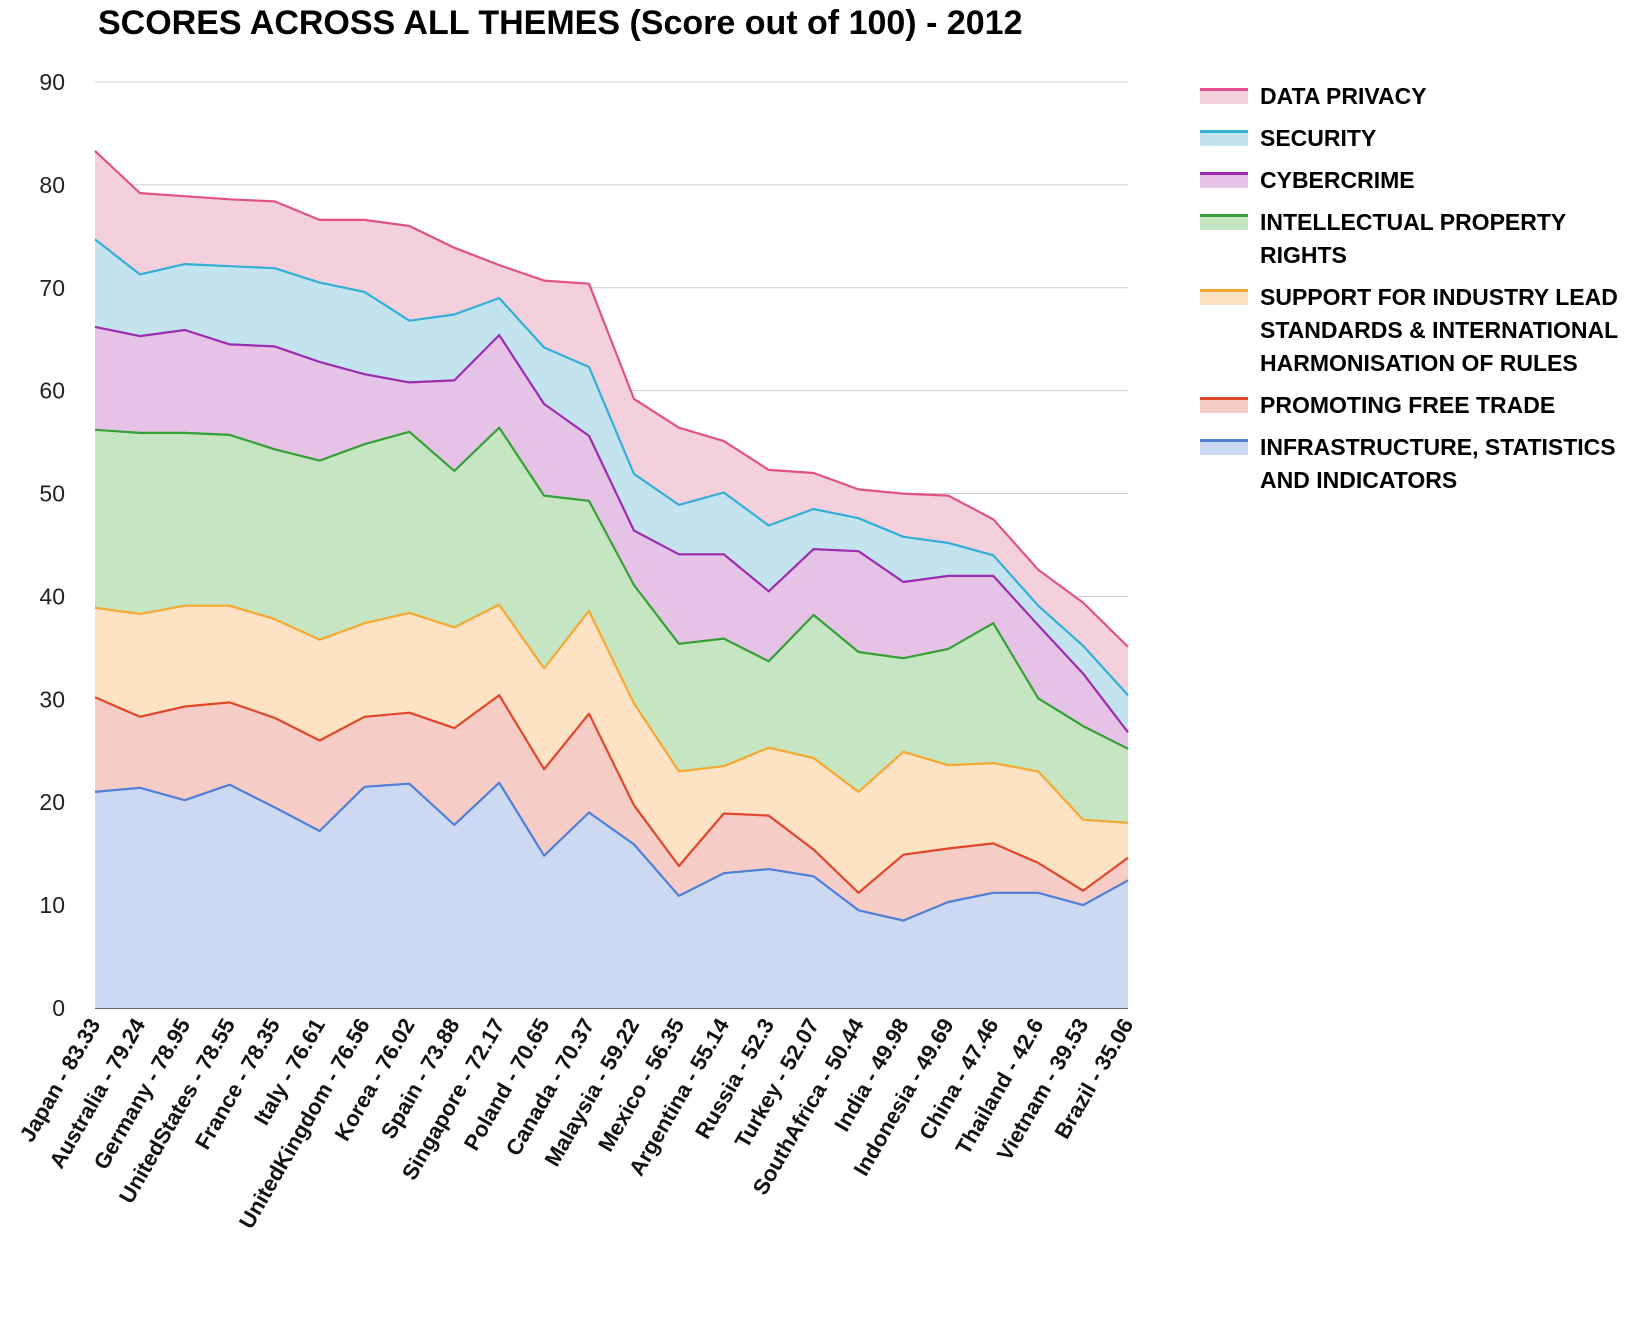 The image size is (1625, 1338). What do you see at coordinates (52, 596) in the screenshot?
I see `y-tick-label: 40` at bounding box center [52, 596].